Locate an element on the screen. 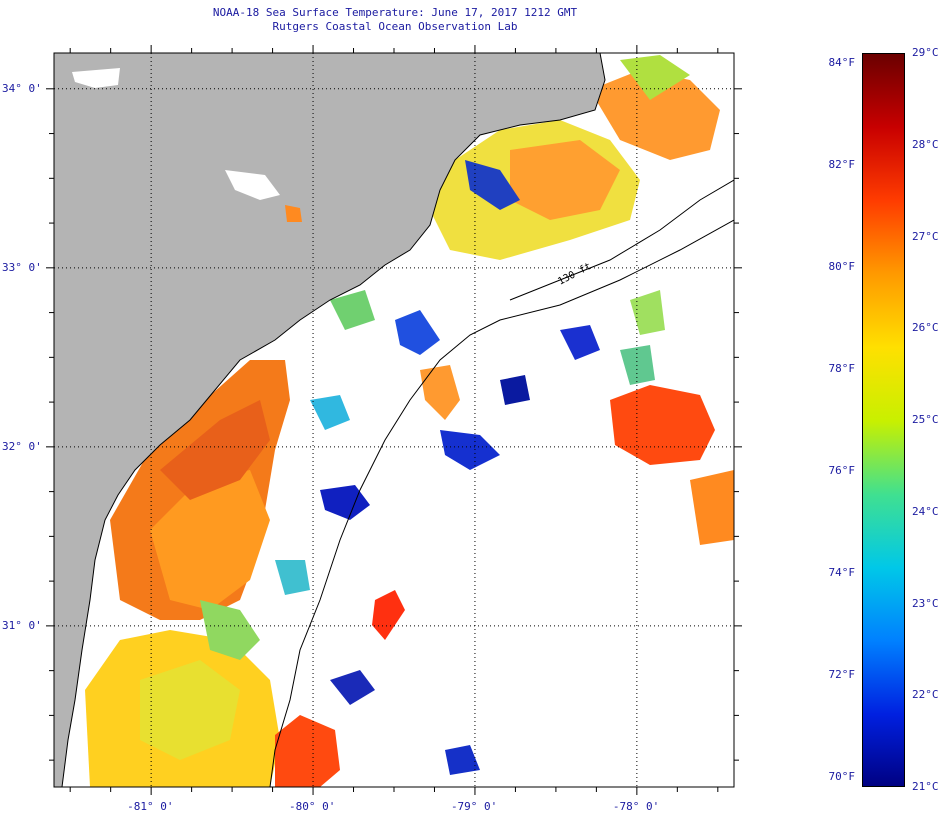  sst-patch-blue-north is located at coordinates (492, 185).